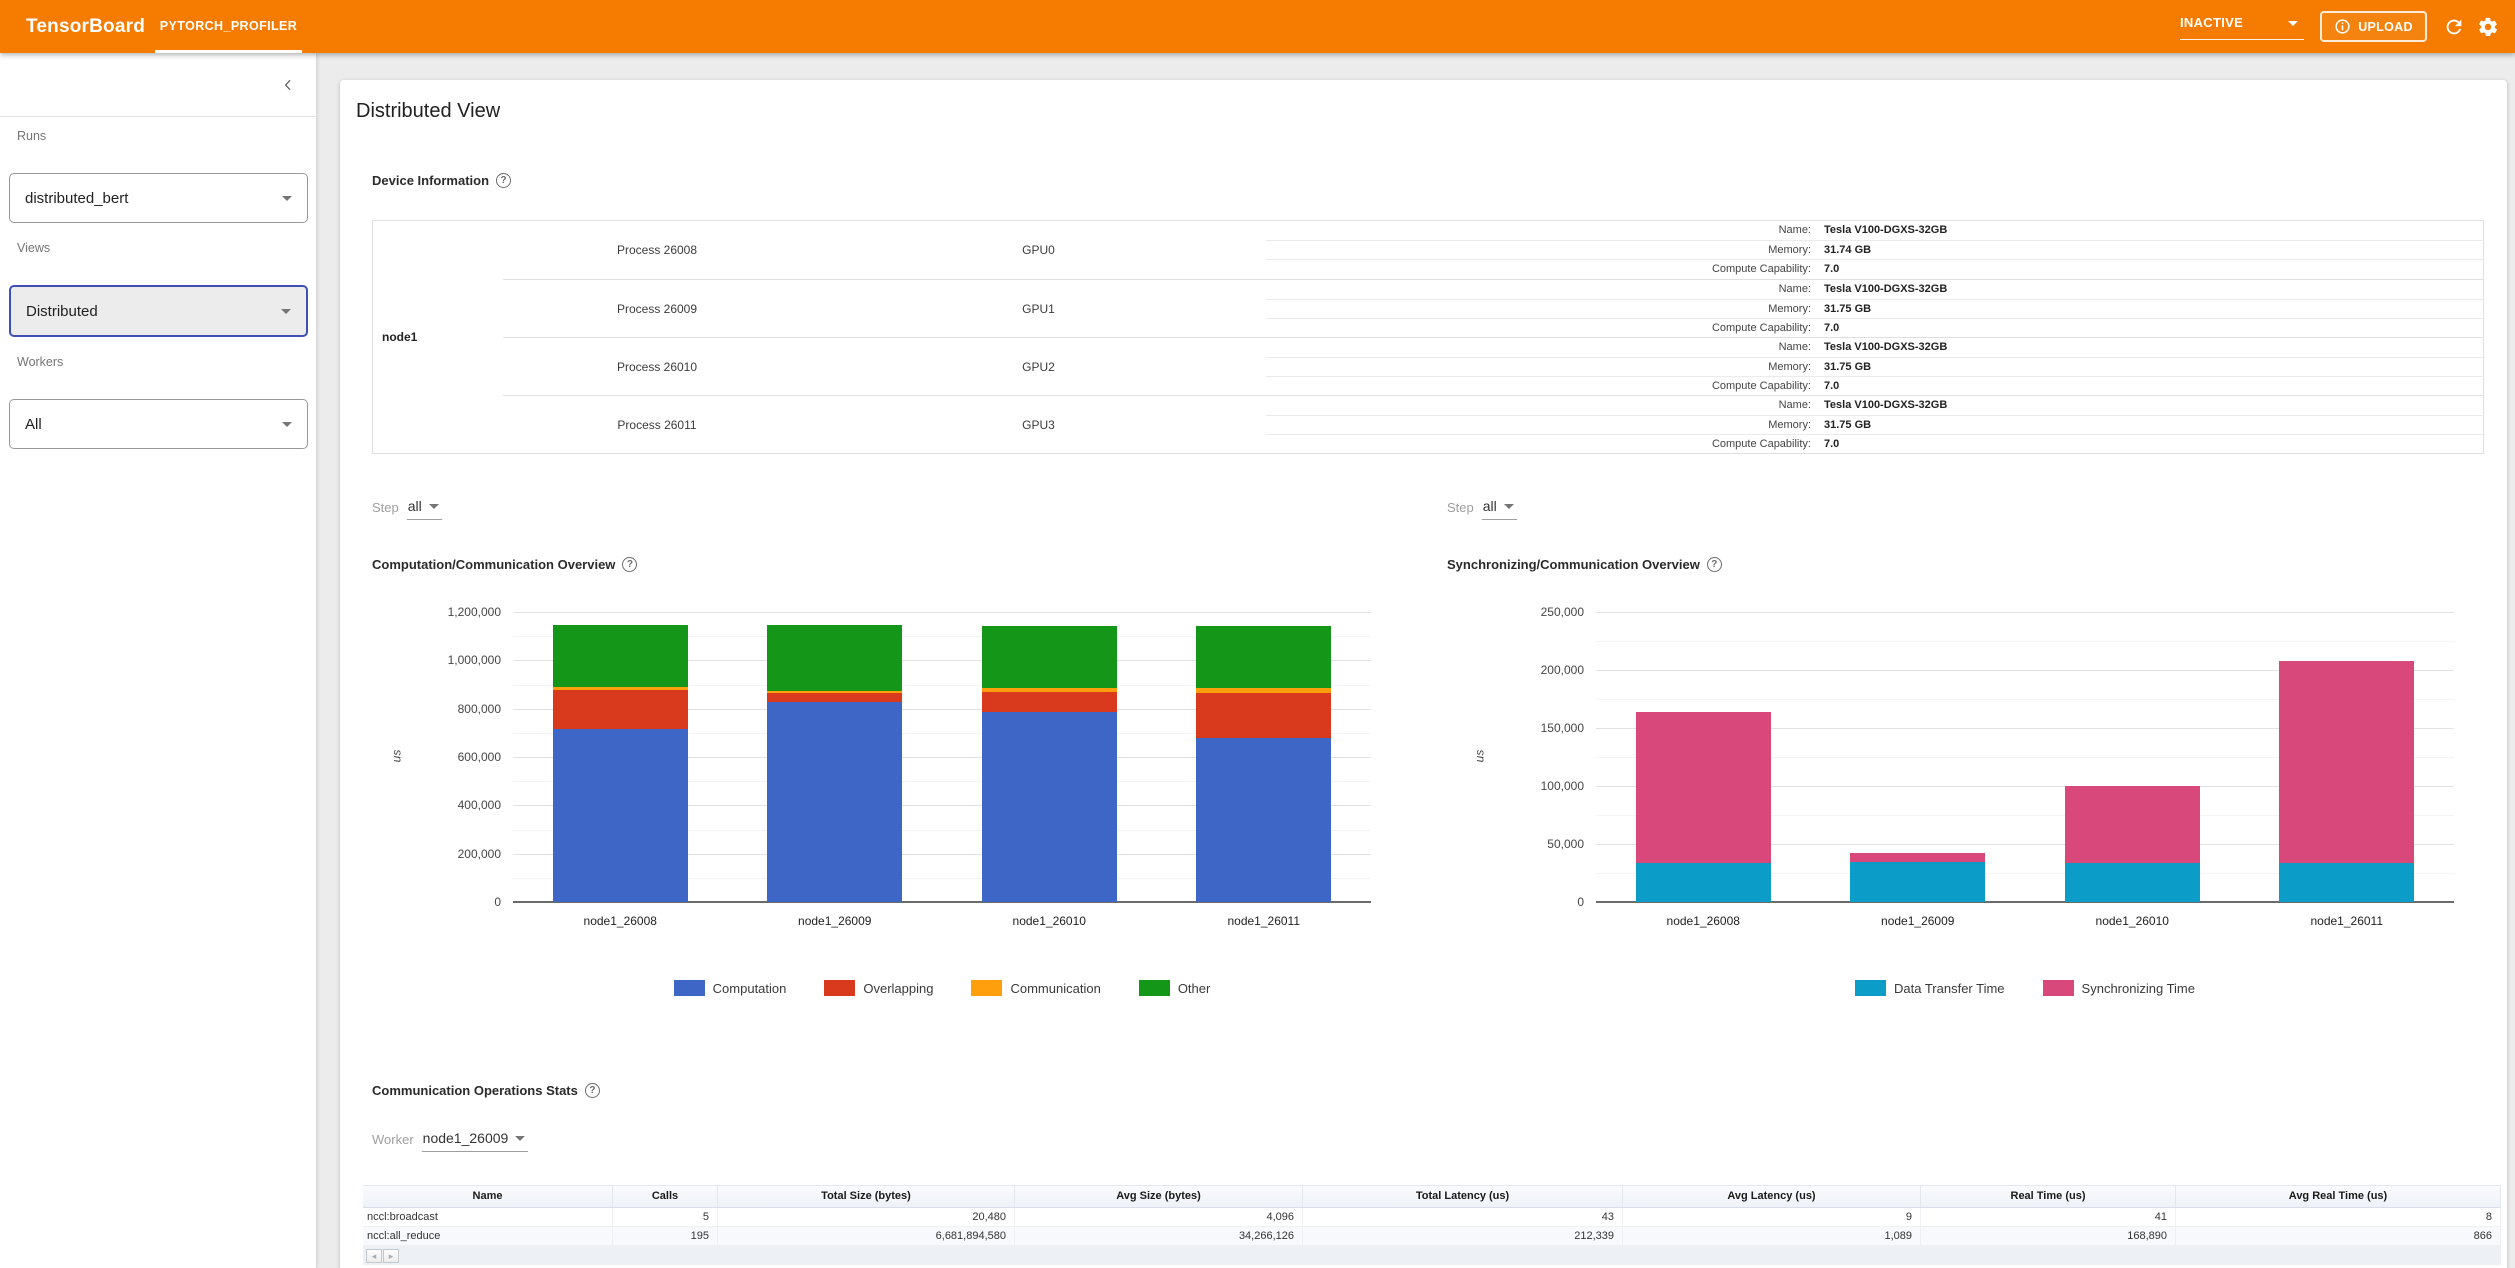 The width and height of the screenshot is (2515, 1268). Describe the element at coordinates (391, 1255) in the screenshot. I see `next-page-button: ▸` at that location.